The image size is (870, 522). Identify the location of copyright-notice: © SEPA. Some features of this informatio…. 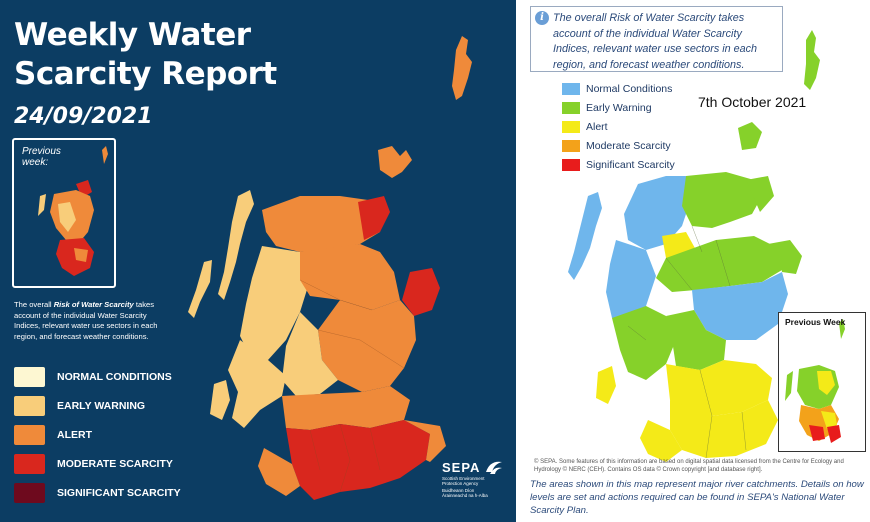
(689, 466).